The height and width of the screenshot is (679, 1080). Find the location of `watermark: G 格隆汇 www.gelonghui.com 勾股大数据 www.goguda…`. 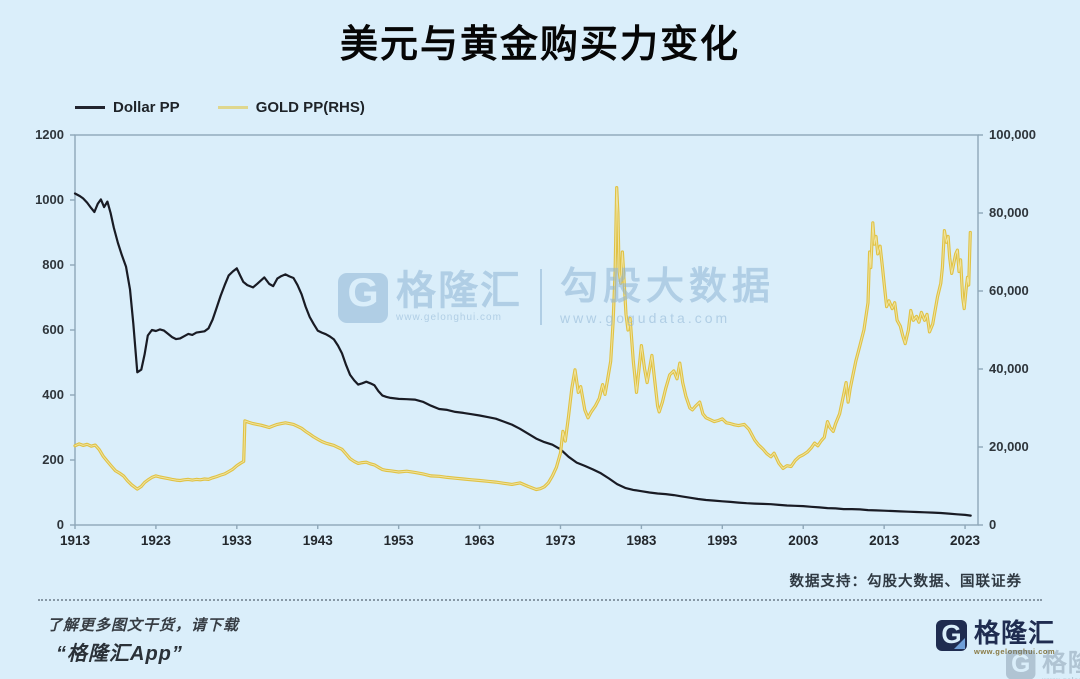

watermark: G 格隆汇 www.gelonghui.com 勾股大数据 www.goguda… is located at coordinates (556, 296).